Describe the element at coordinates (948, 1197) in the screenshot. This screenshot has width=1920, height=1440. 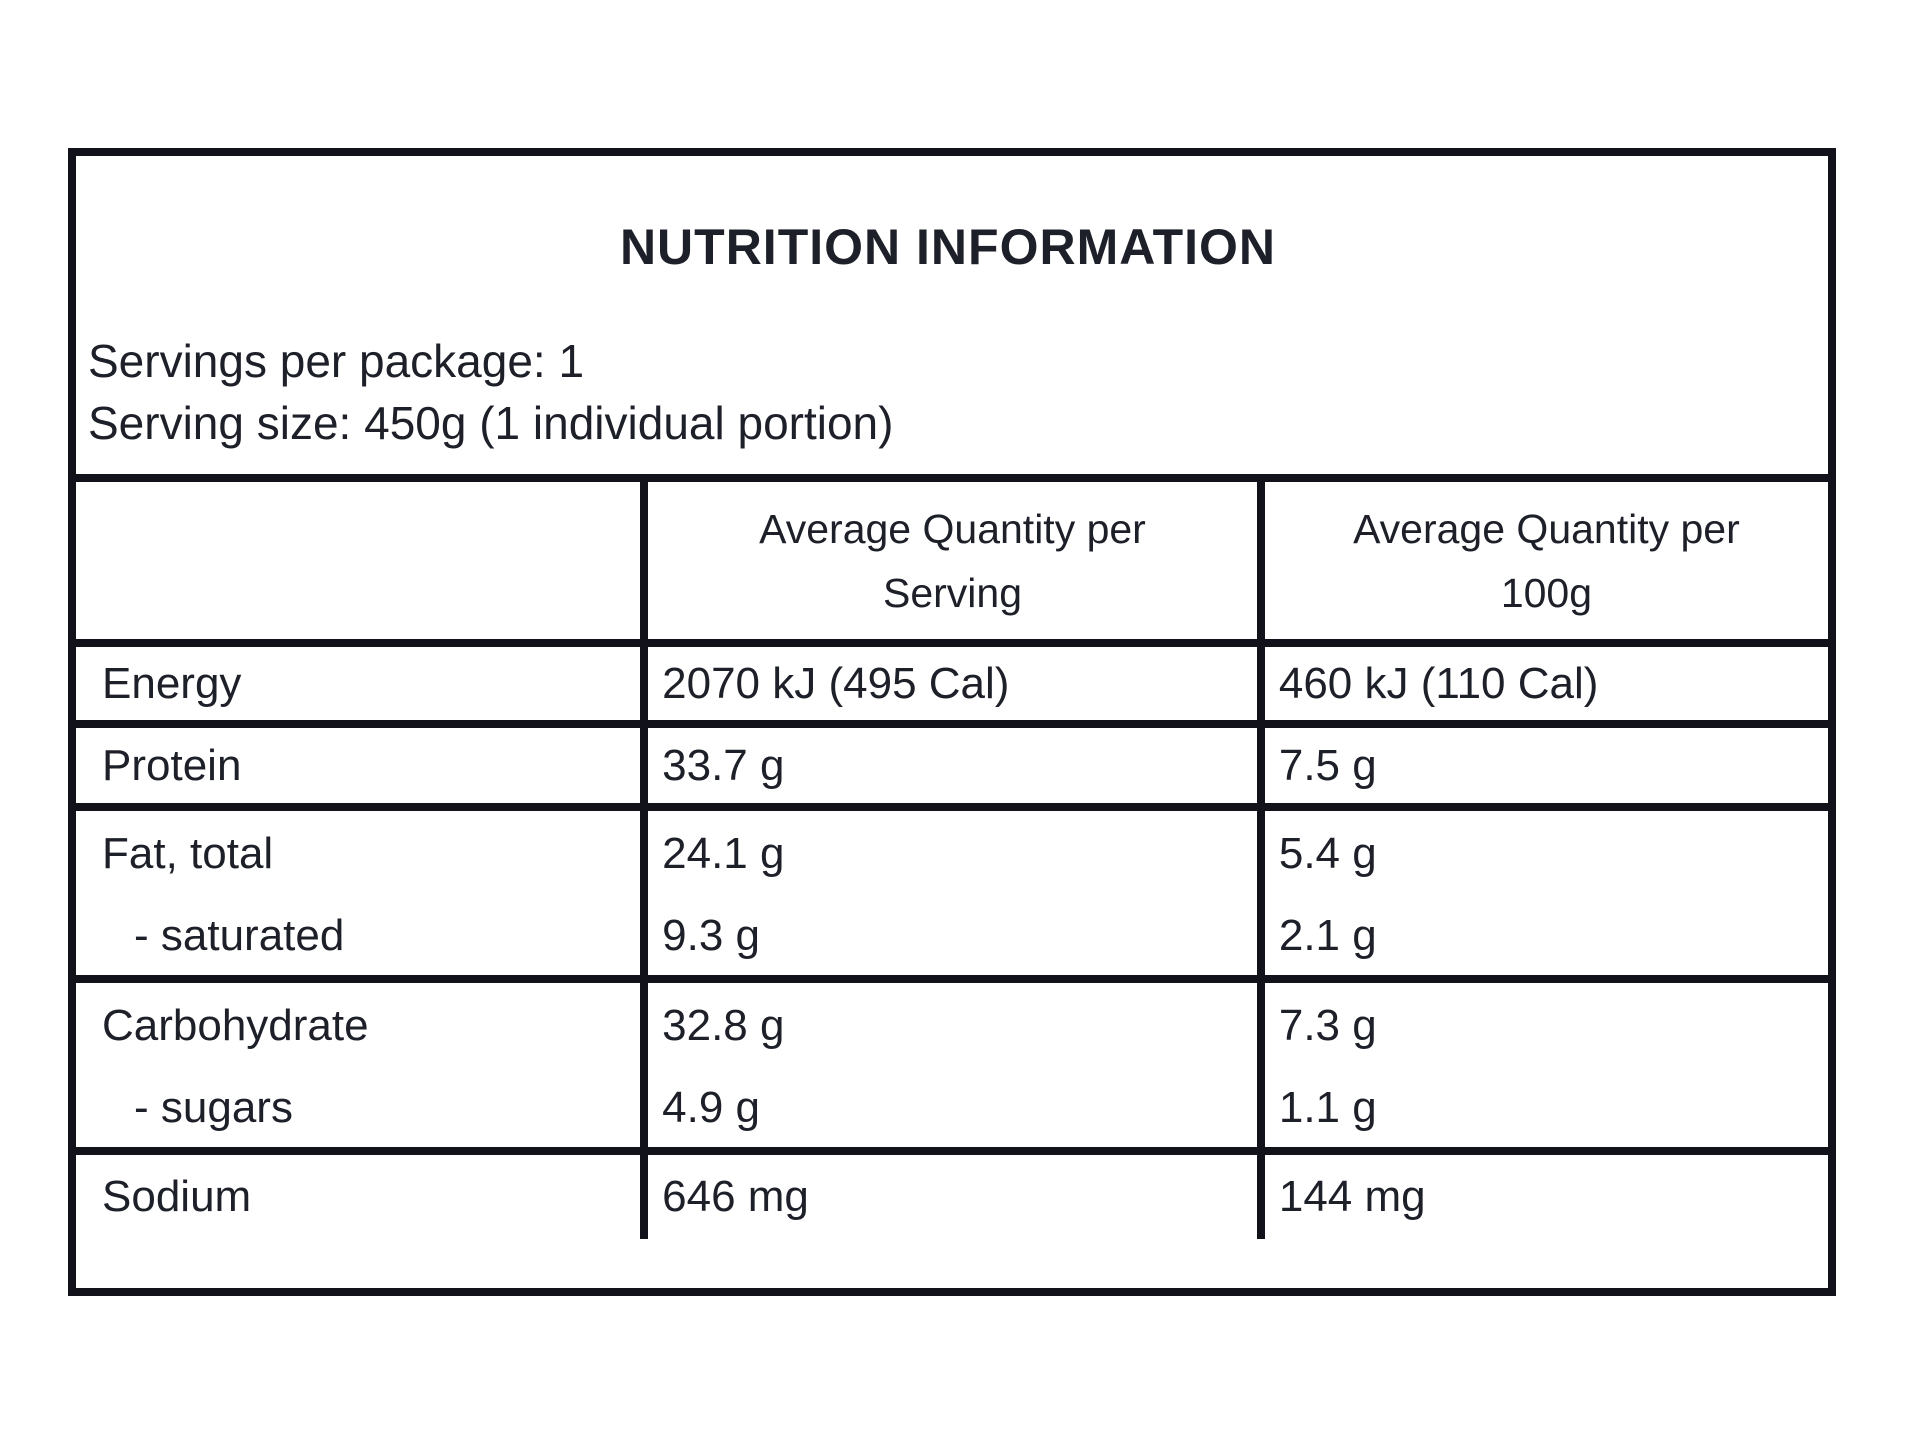
I see `value-per-serving: 646 mg` at that location.